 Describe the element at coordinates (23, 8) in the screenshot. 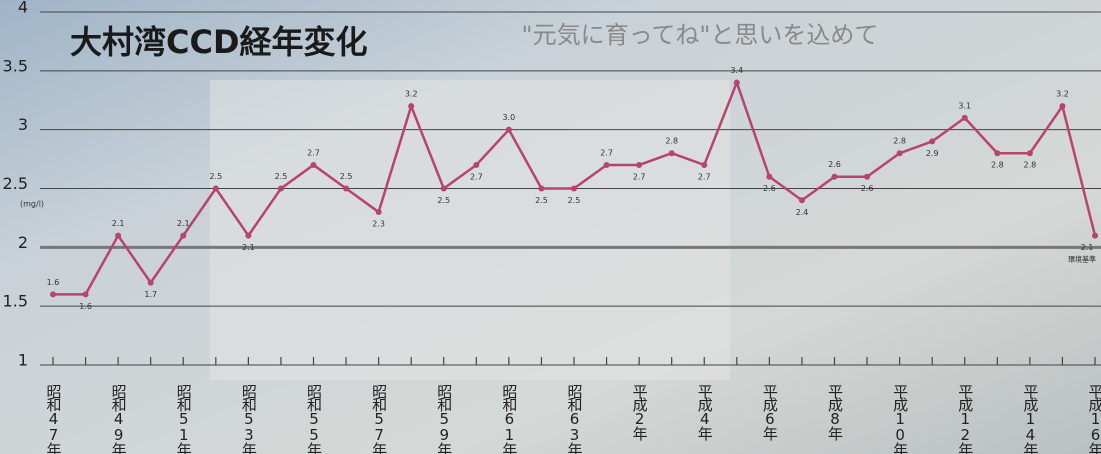

I see `y-tick-label: 4` at that location.